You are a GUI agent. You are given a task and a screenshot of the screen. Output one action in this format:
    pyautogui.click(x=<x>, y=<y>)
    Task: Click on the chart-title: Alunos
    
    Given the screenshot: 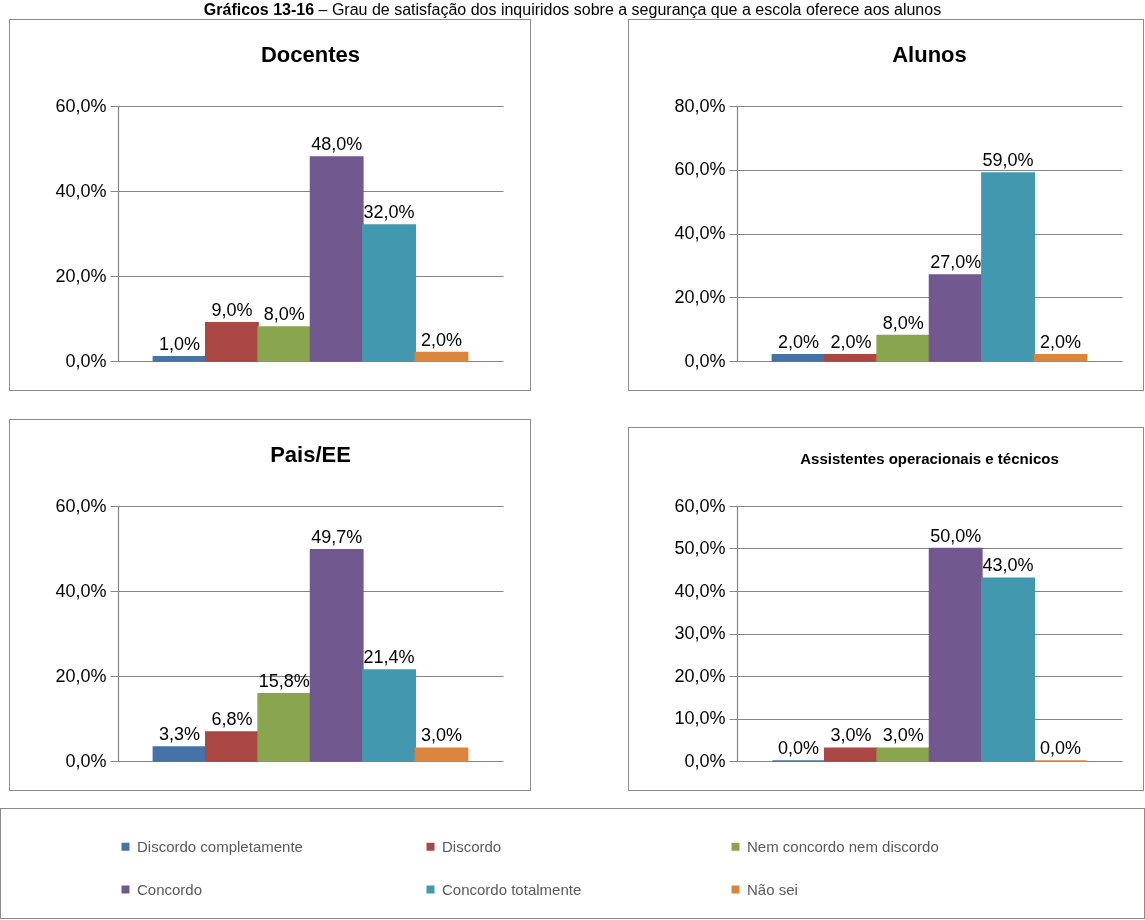 What is the action you would take?
    pyautogui.click(x=929, y=54)
    